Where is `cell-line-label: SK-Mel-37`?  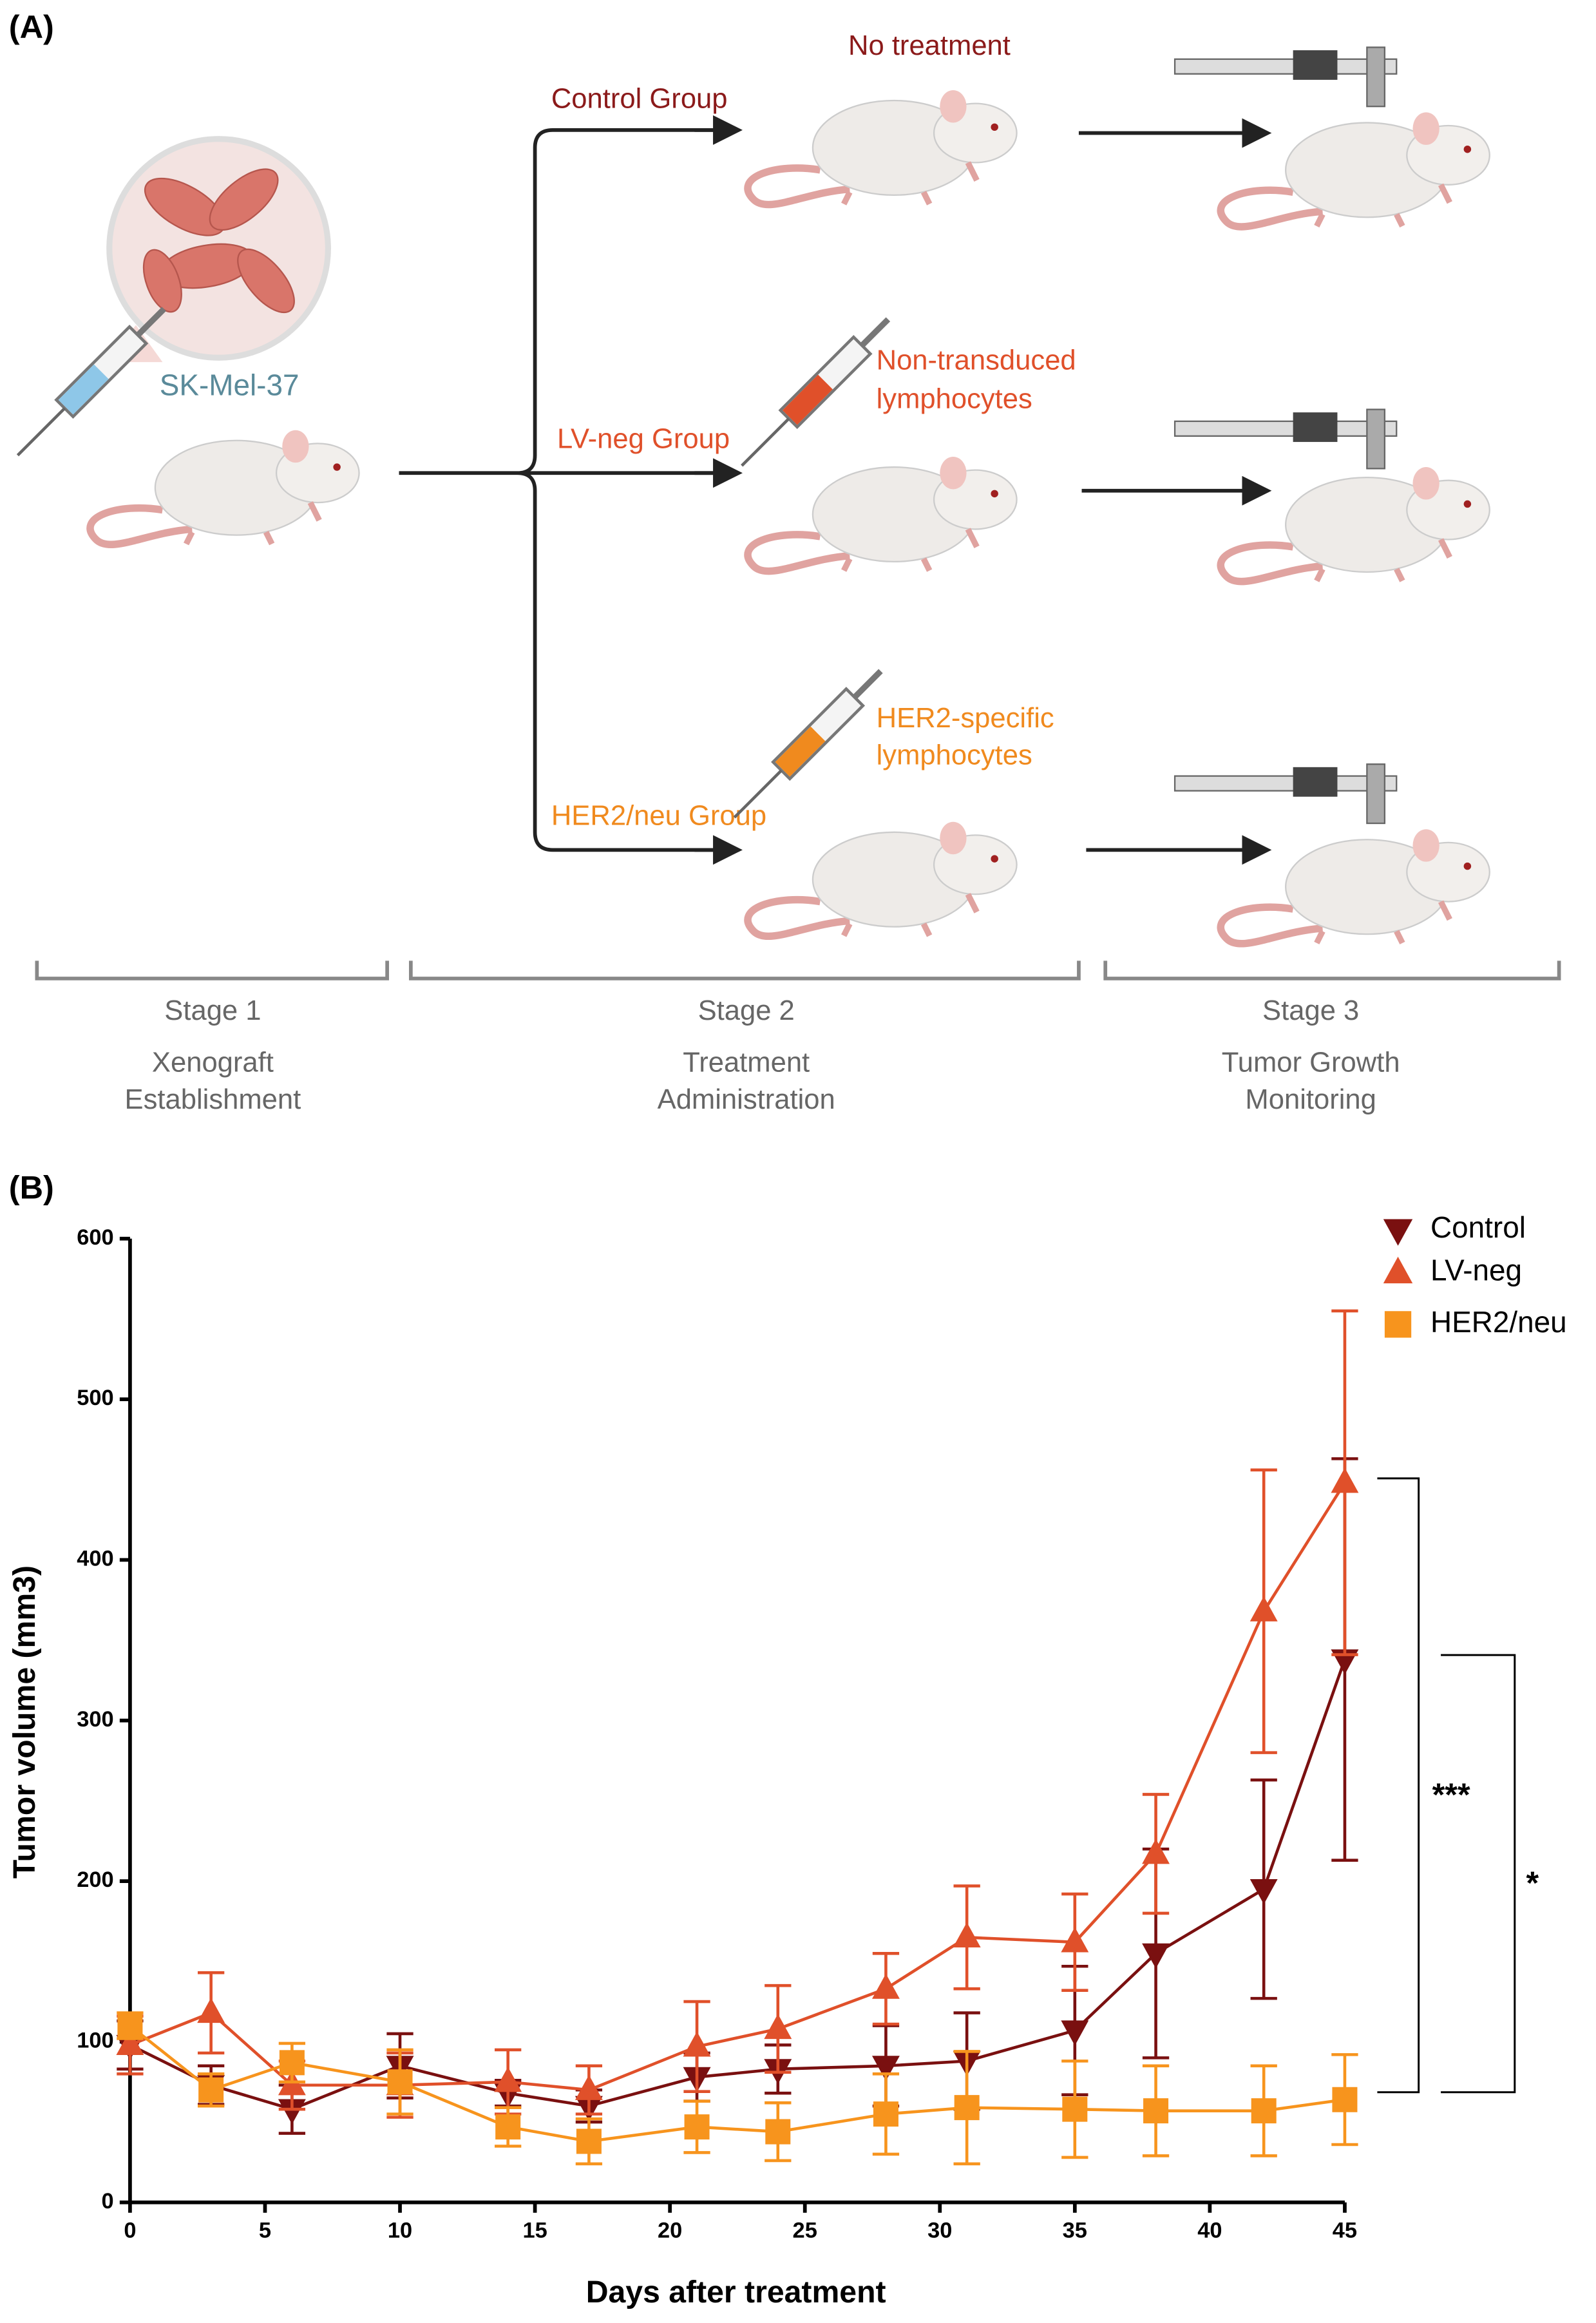 cell-line-label: SK-Mel-37 is located at coordinates (229, 384).